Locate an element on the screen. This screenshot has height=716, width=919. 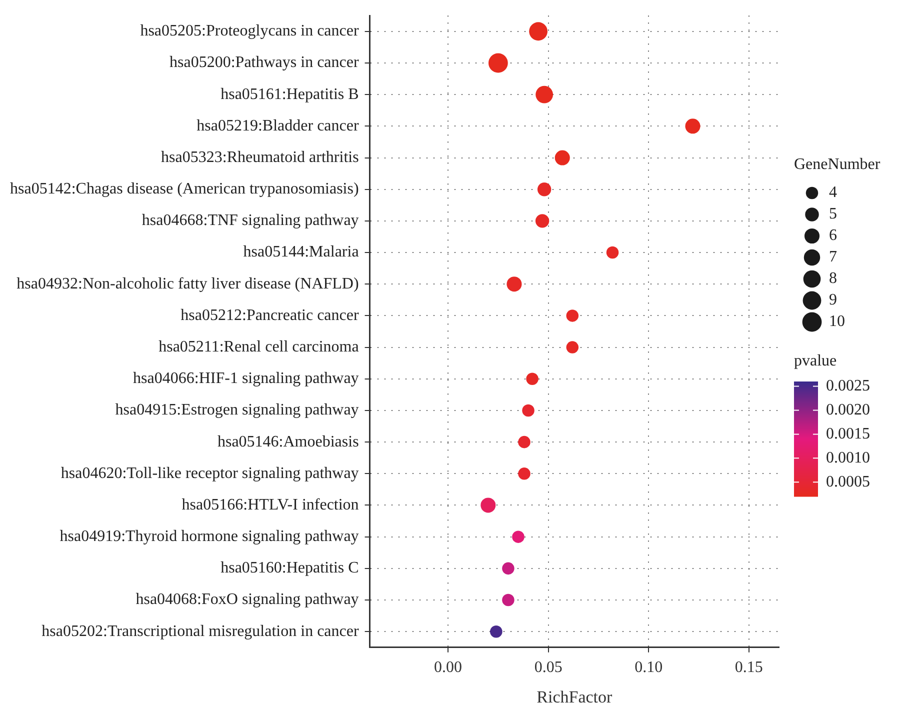
color-bar-title: pvalue is located at coordinates (815, 361).